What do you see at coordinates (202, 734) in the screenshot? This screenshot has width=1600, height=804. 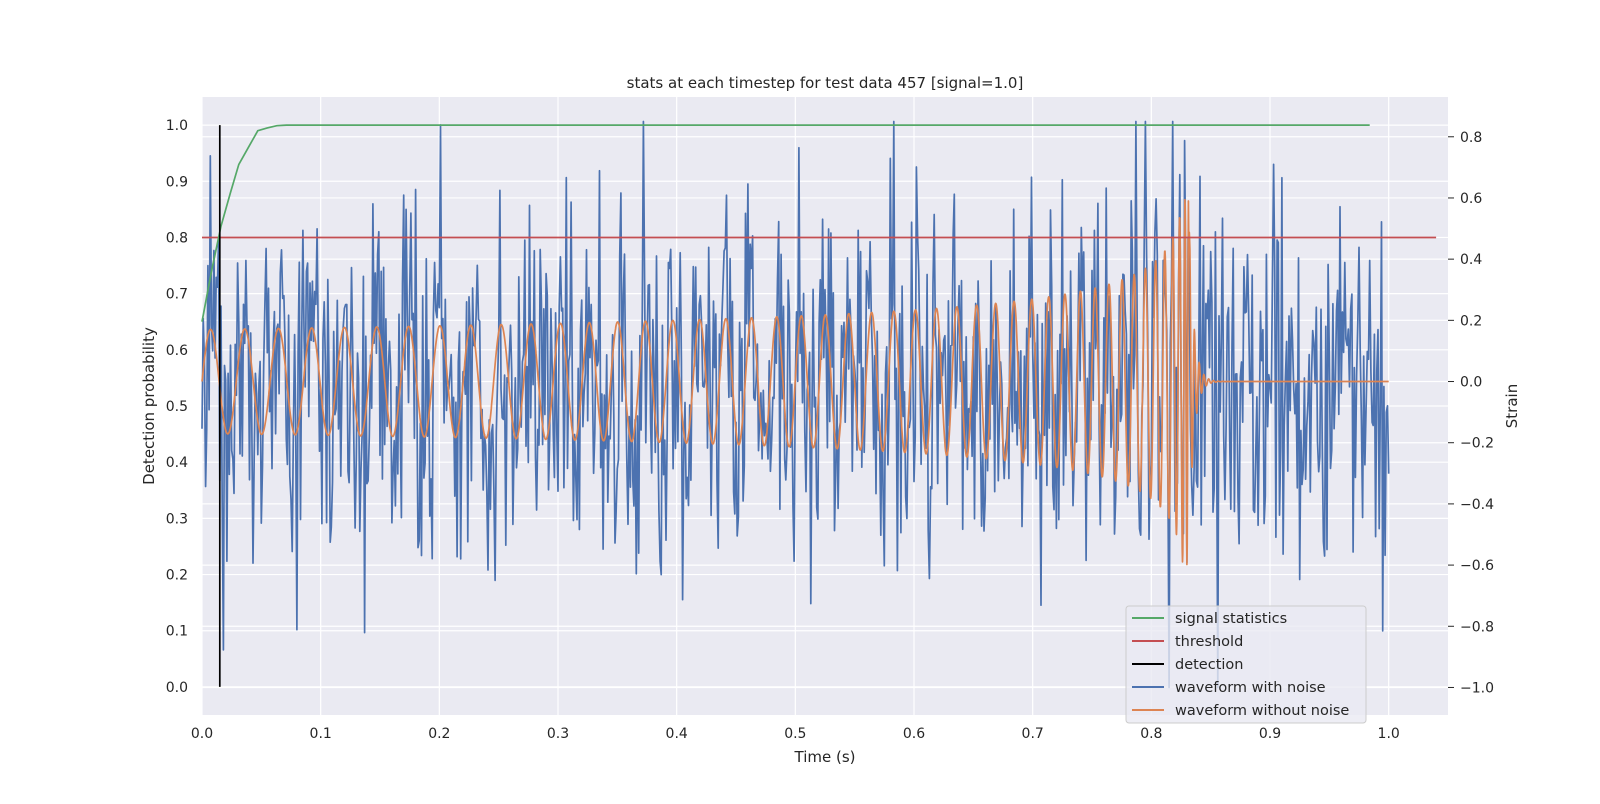 I see `x-tick-label: 0.0` at bounding box center [202, 734].